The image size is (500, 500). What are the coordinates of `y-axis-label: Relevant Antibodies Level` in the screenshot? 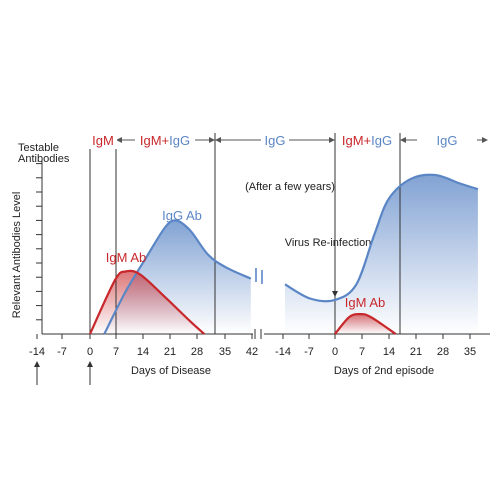 It's located at (17, 255).